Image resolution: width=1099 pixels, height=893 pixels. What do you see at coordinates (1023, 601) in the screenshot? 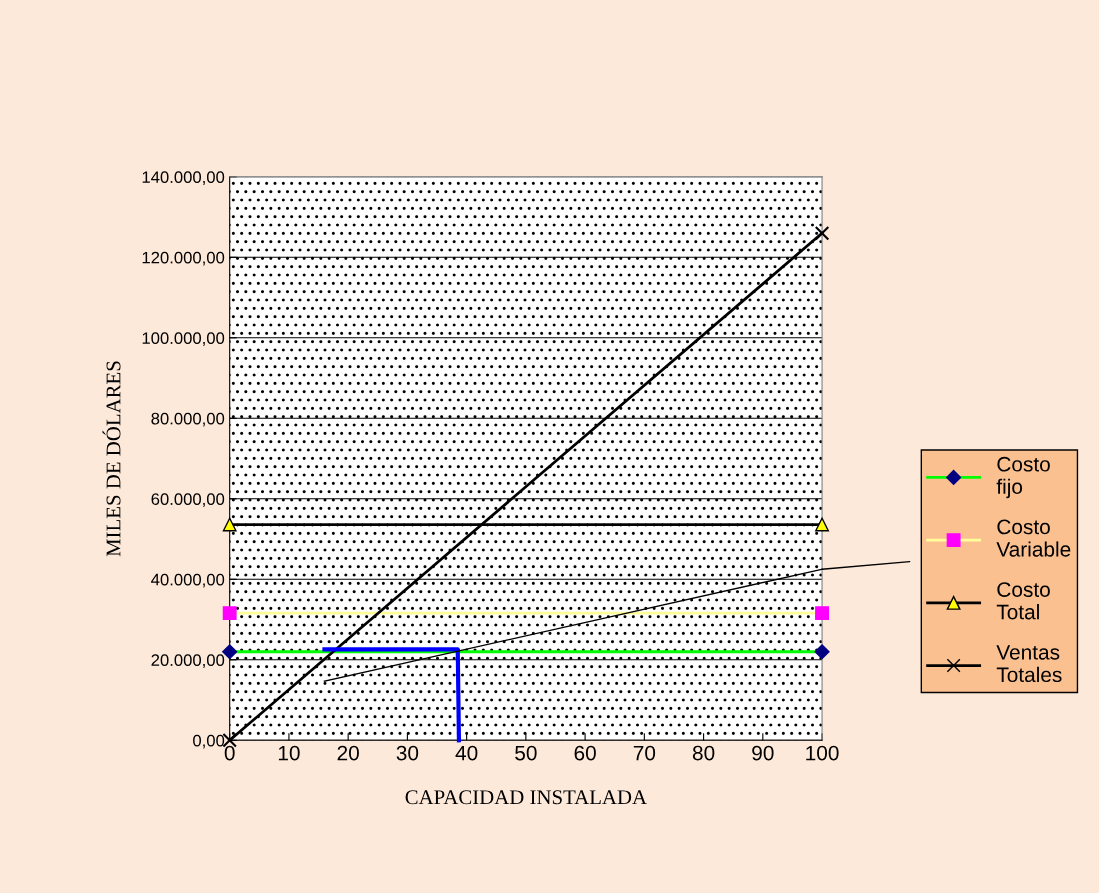
I see `legend-label: Costo Total` at bounding box center [1023, 601].